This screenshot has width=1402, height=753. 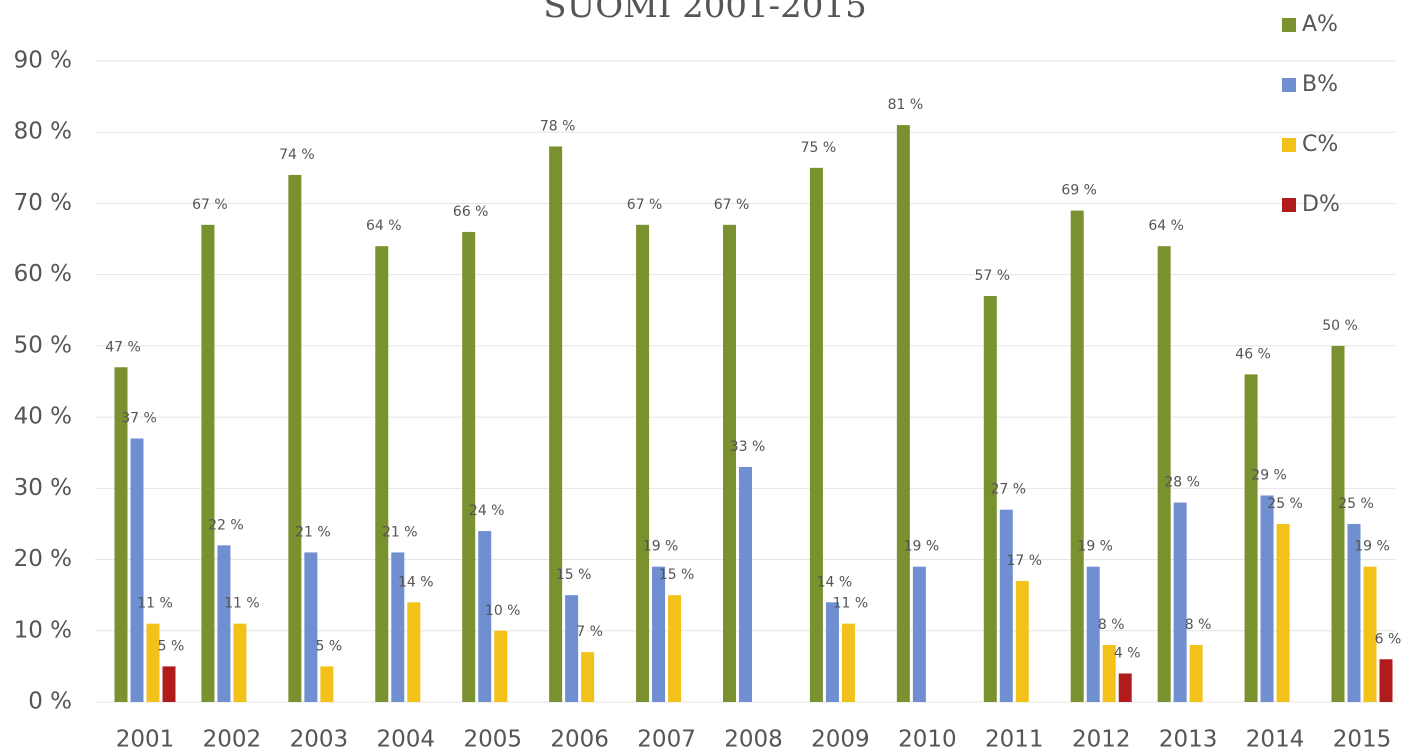 I want to click on data-label: 78 %, so click(x=558, y=126).